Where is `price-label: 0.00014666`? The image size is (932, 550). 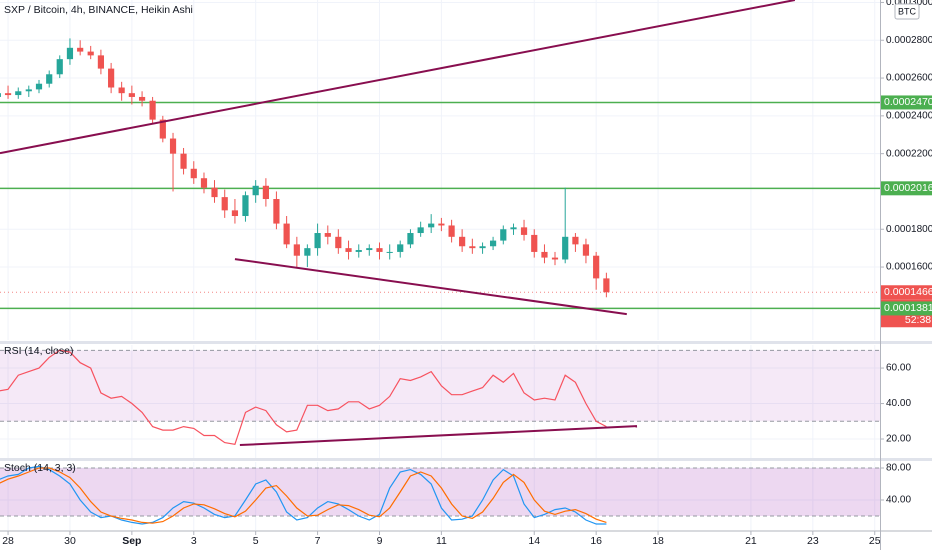
price-label: 0.00014666 is located at coordinates (908, 292).